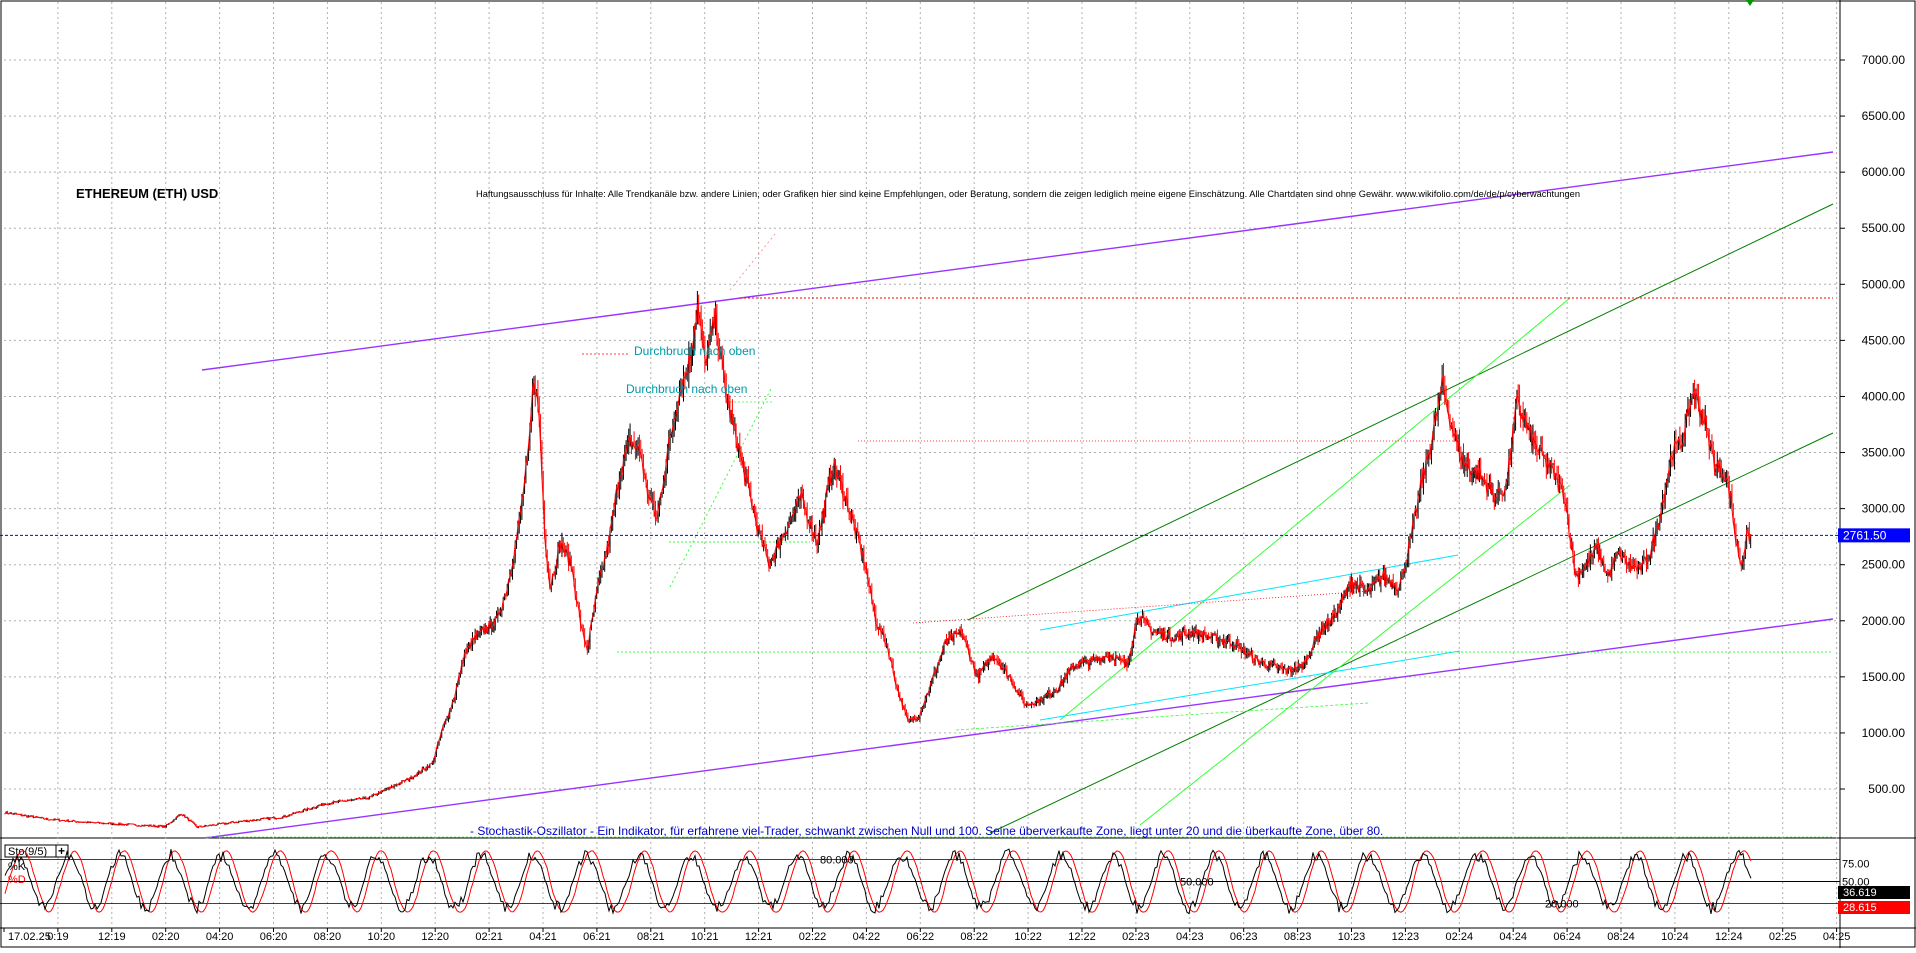  Describe the element at coordinates (1884, 565) in the screenshot. I see `y-tick-label: 2500.00` at that location.